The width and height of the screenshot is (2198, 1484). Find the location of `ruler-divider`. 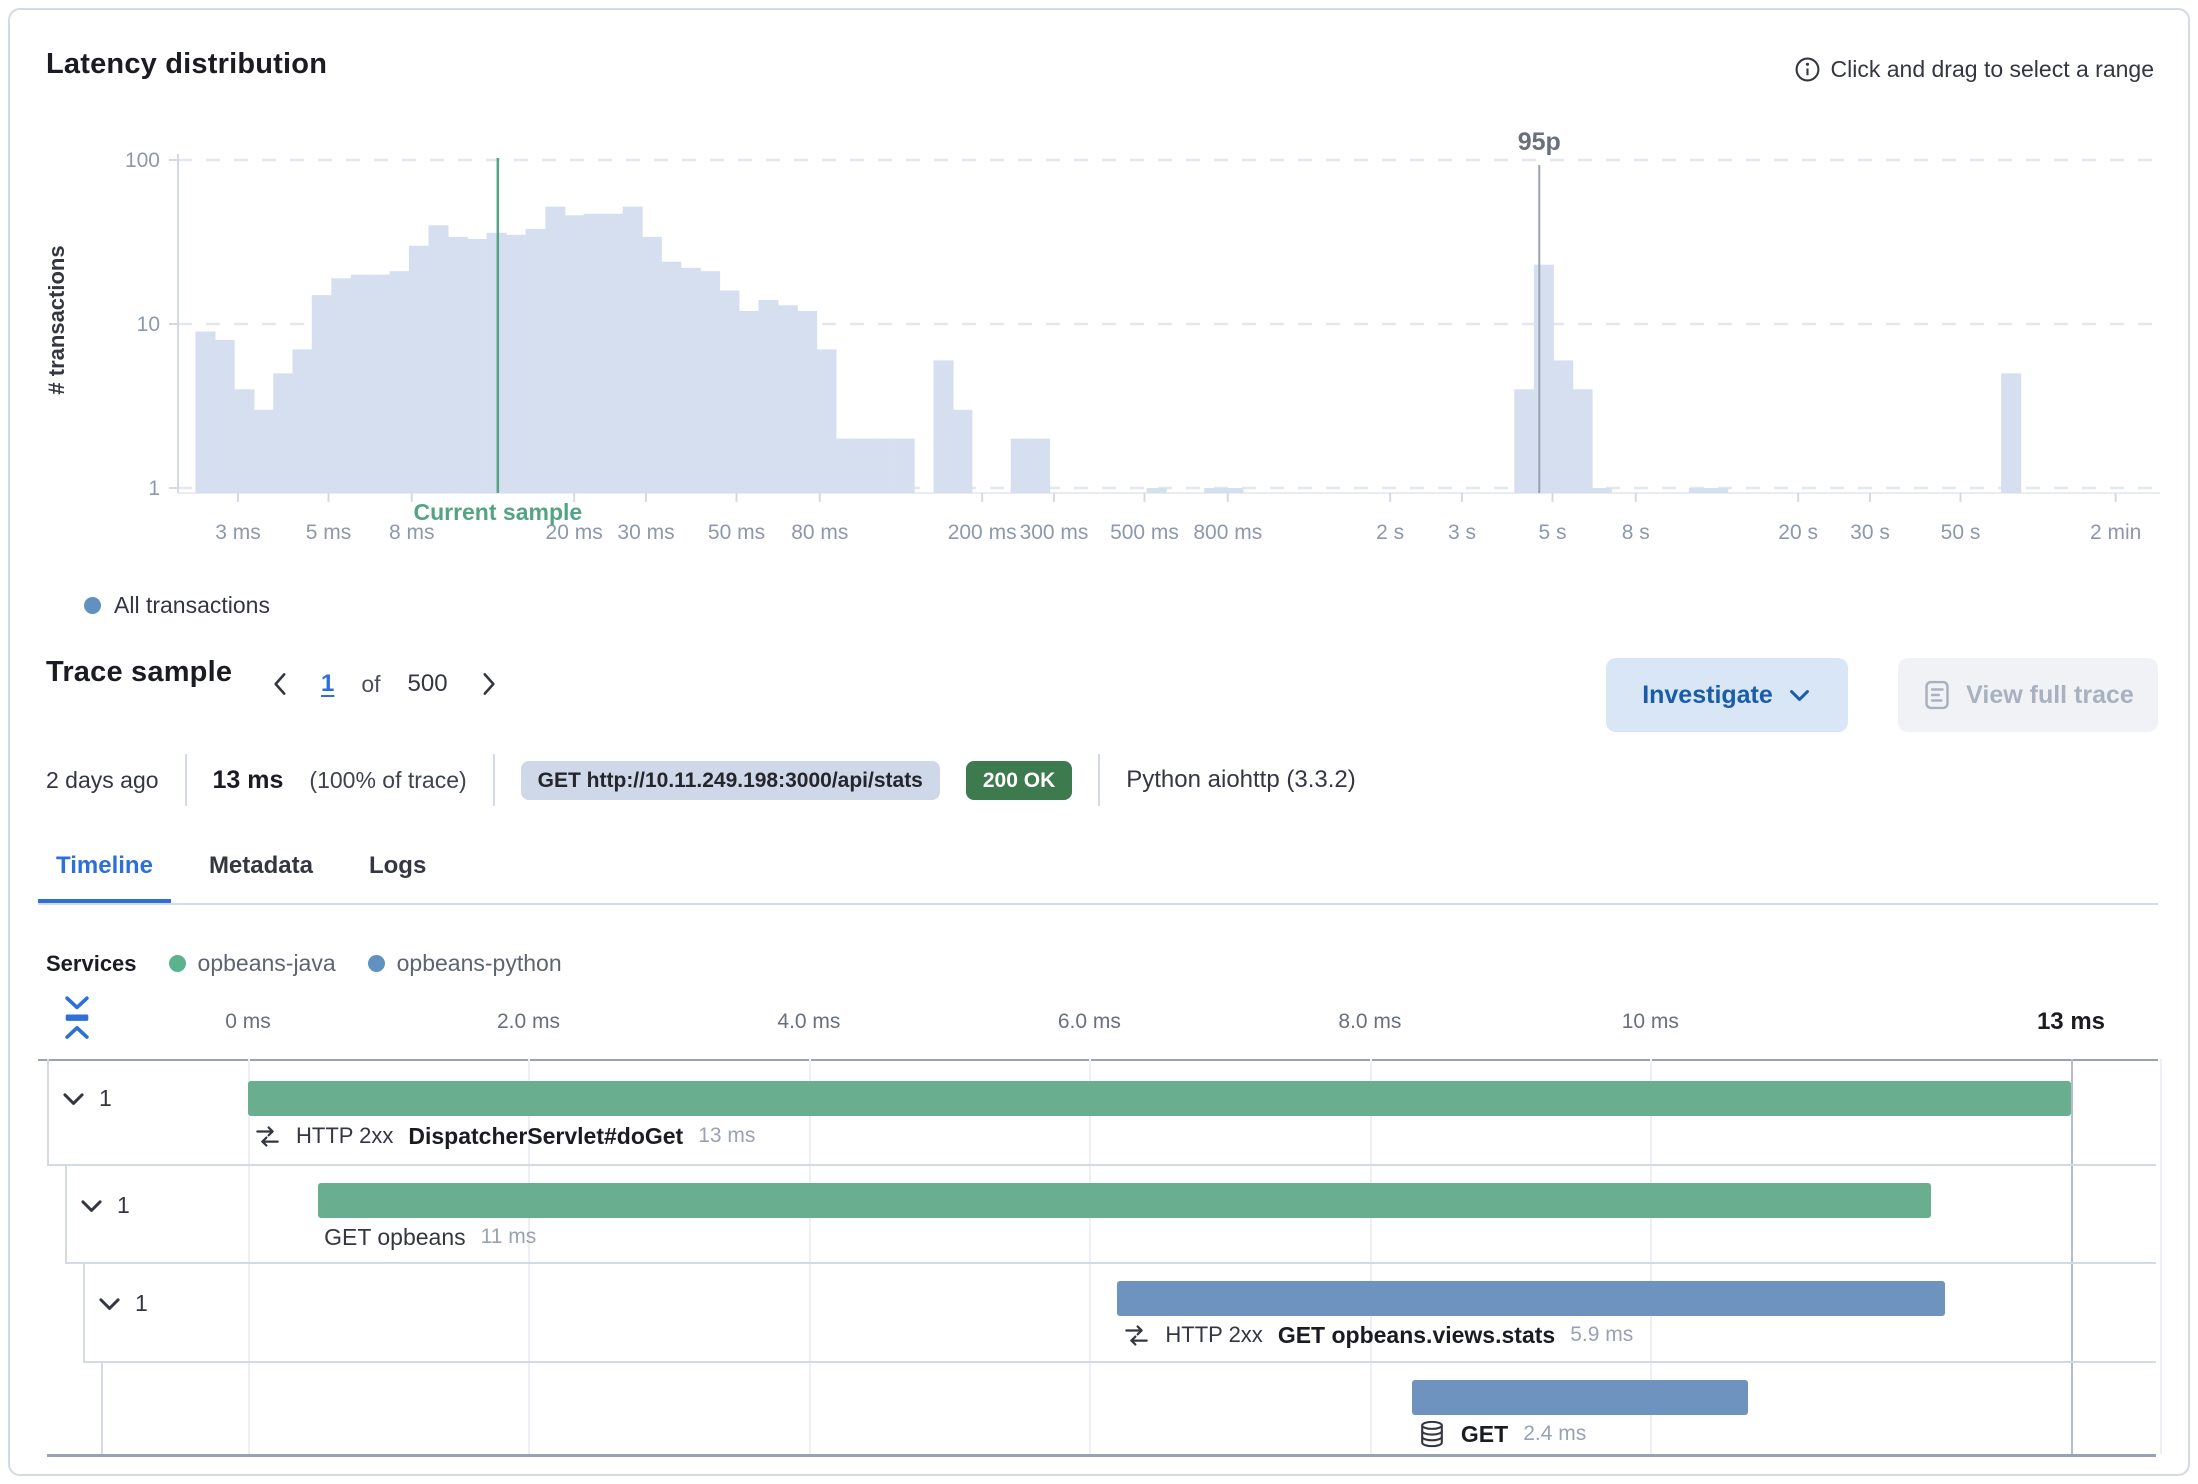

ruler-divider is located at coordinates (1098, 1060).